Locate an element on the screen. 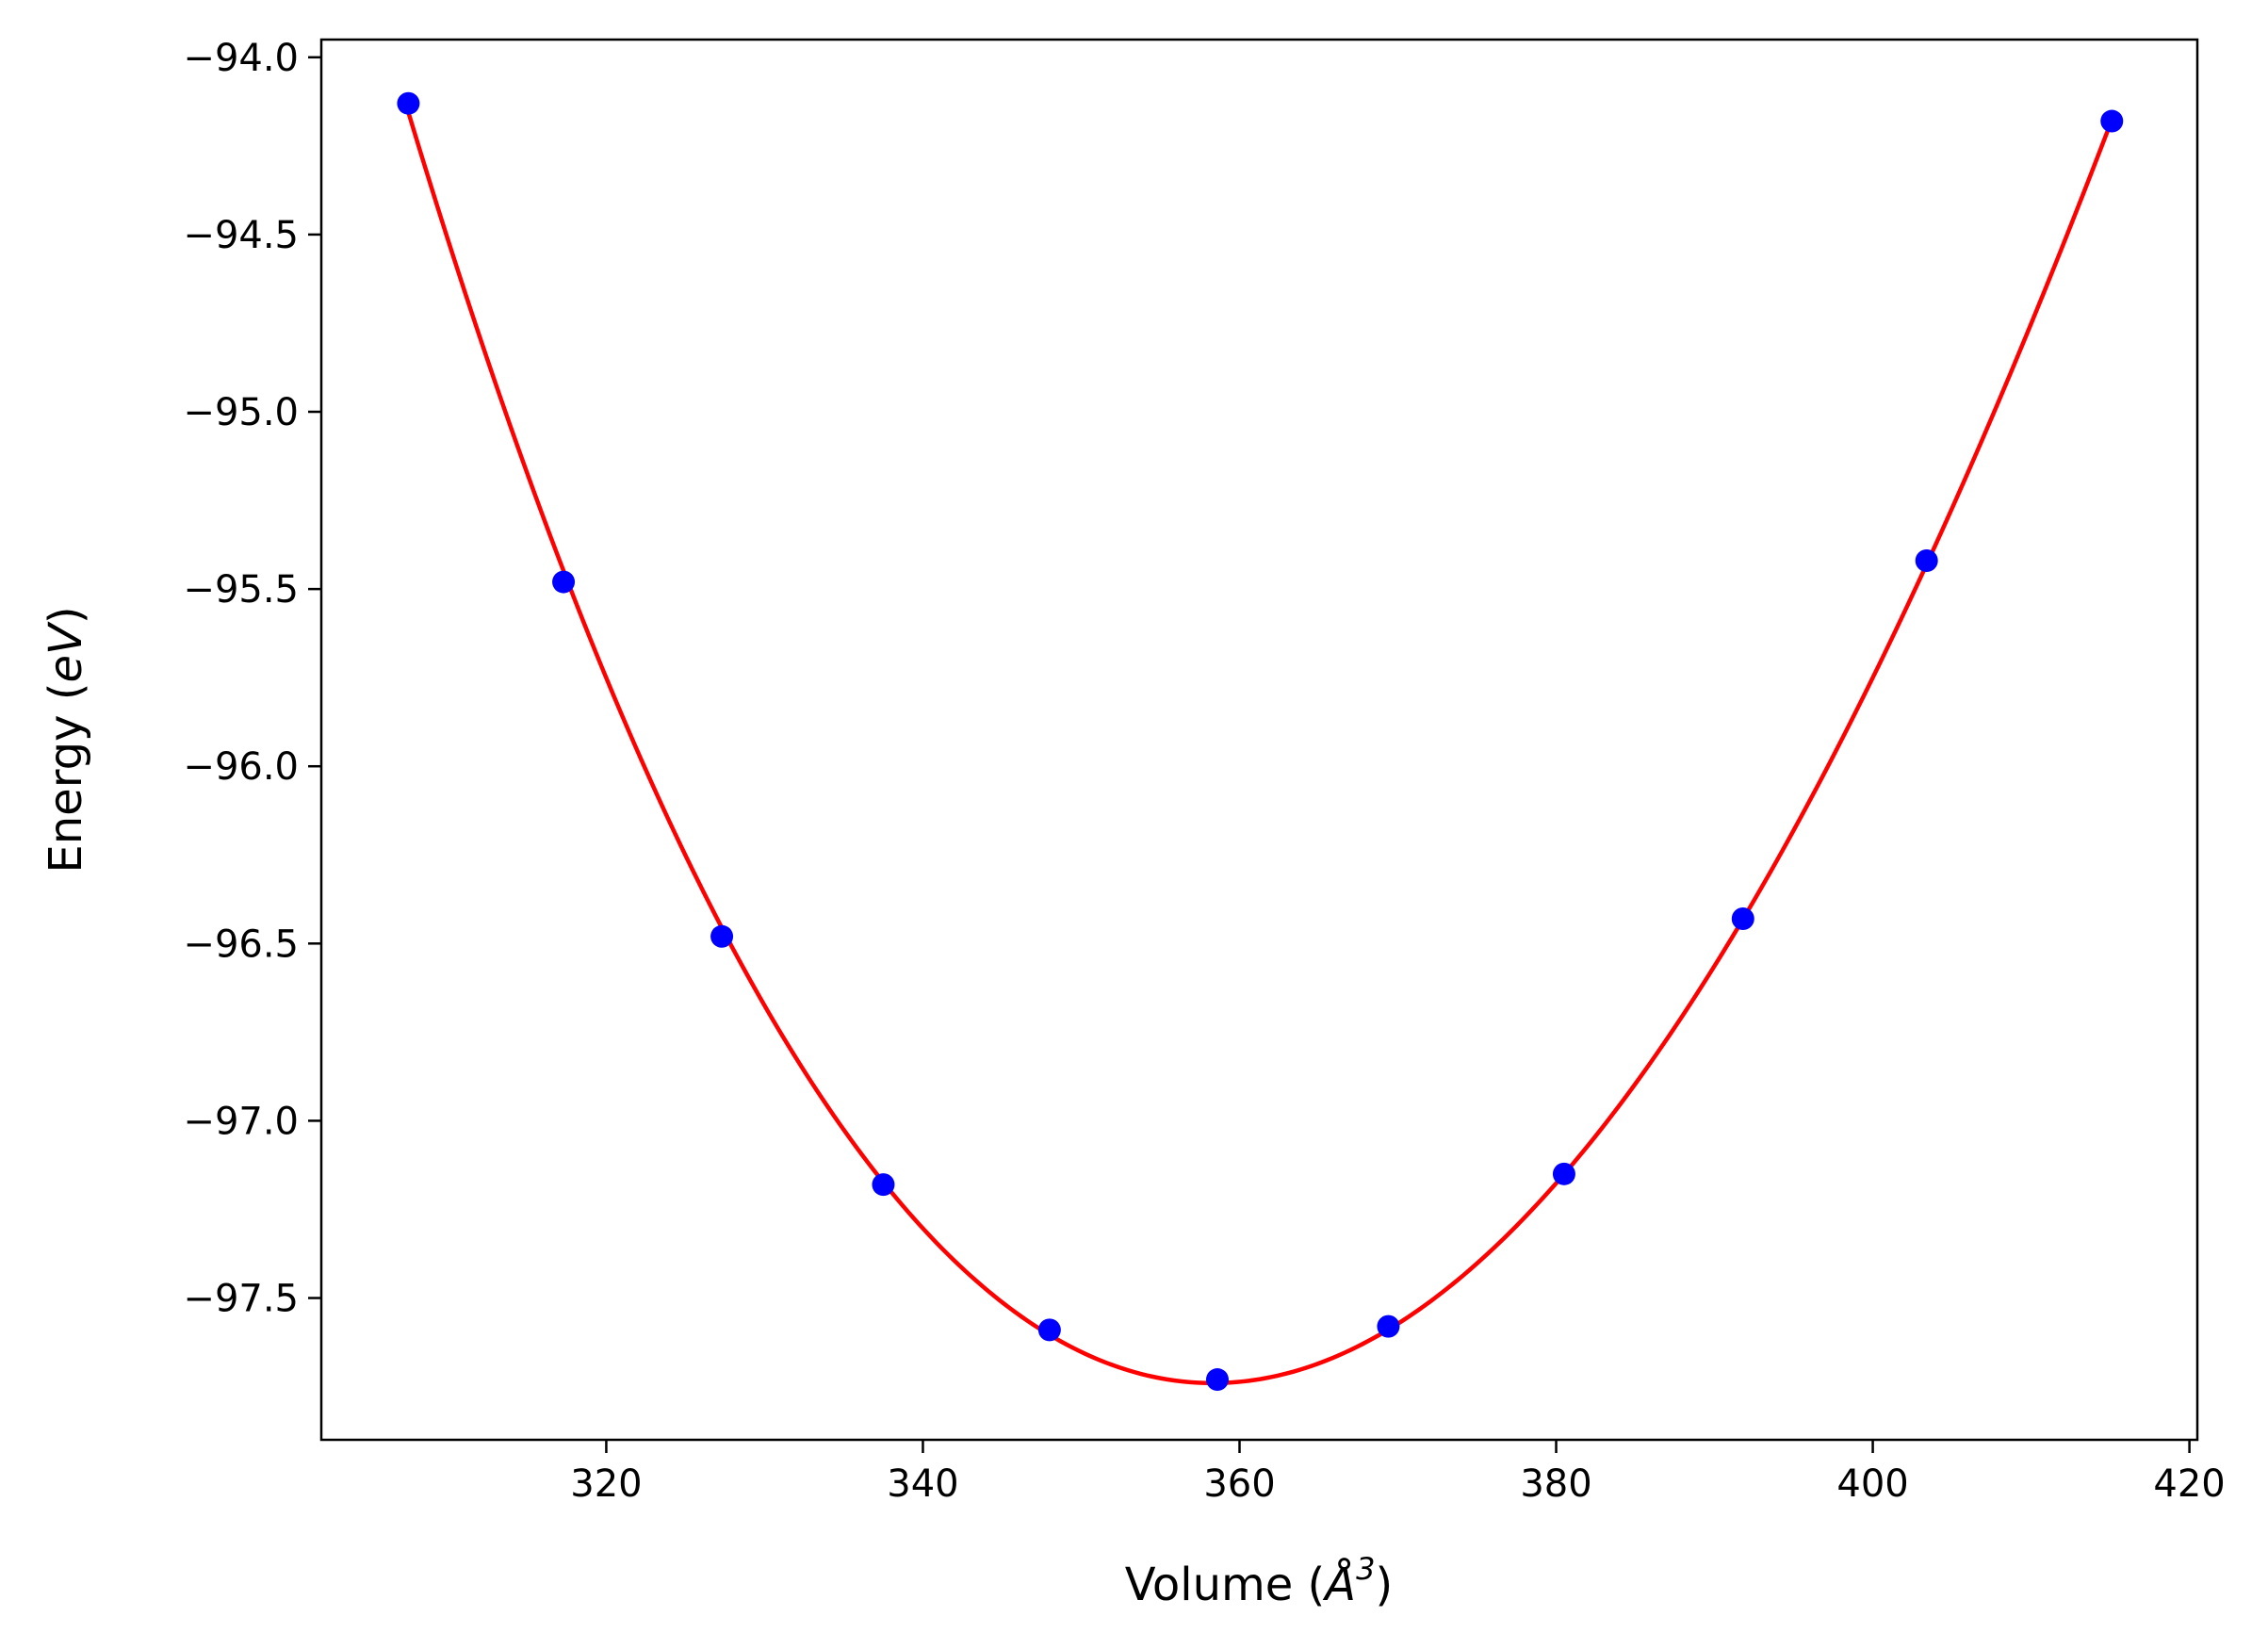 The image size is (2268, 1649). x-tick-label: 380 is located at coordinates (1555, 1484).